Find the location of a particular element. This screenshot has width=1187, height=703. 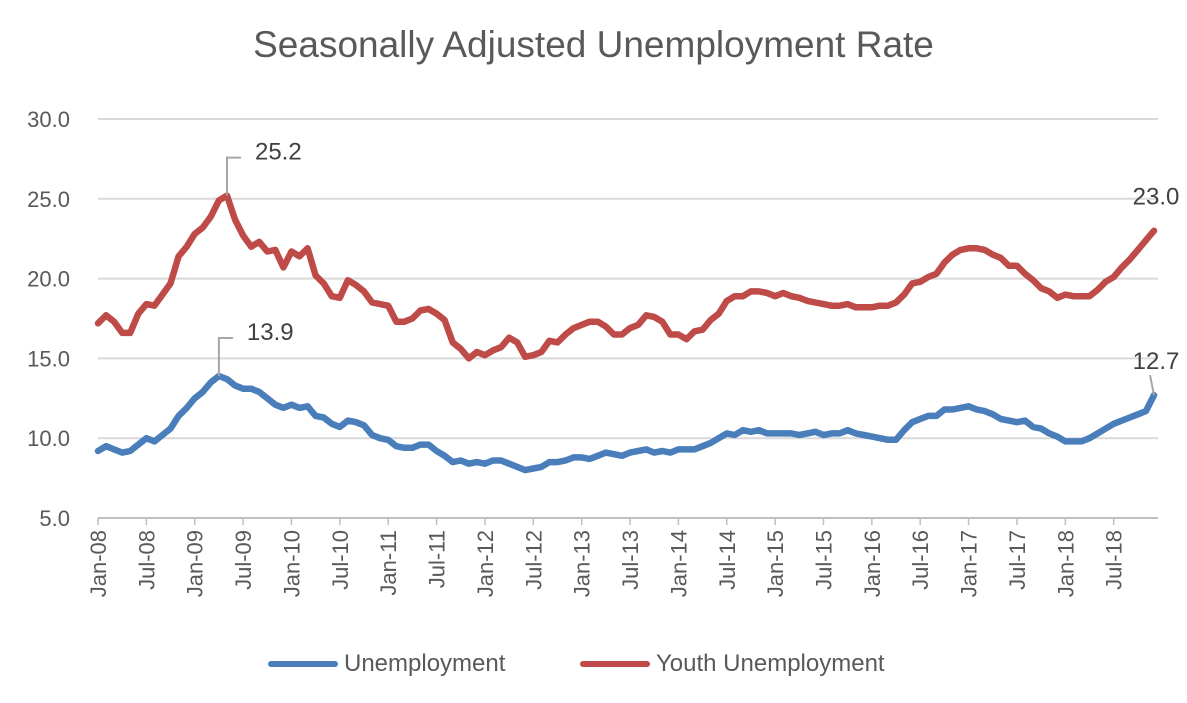

y-tick-label: 30.0 is located at coordinates (48, 119).